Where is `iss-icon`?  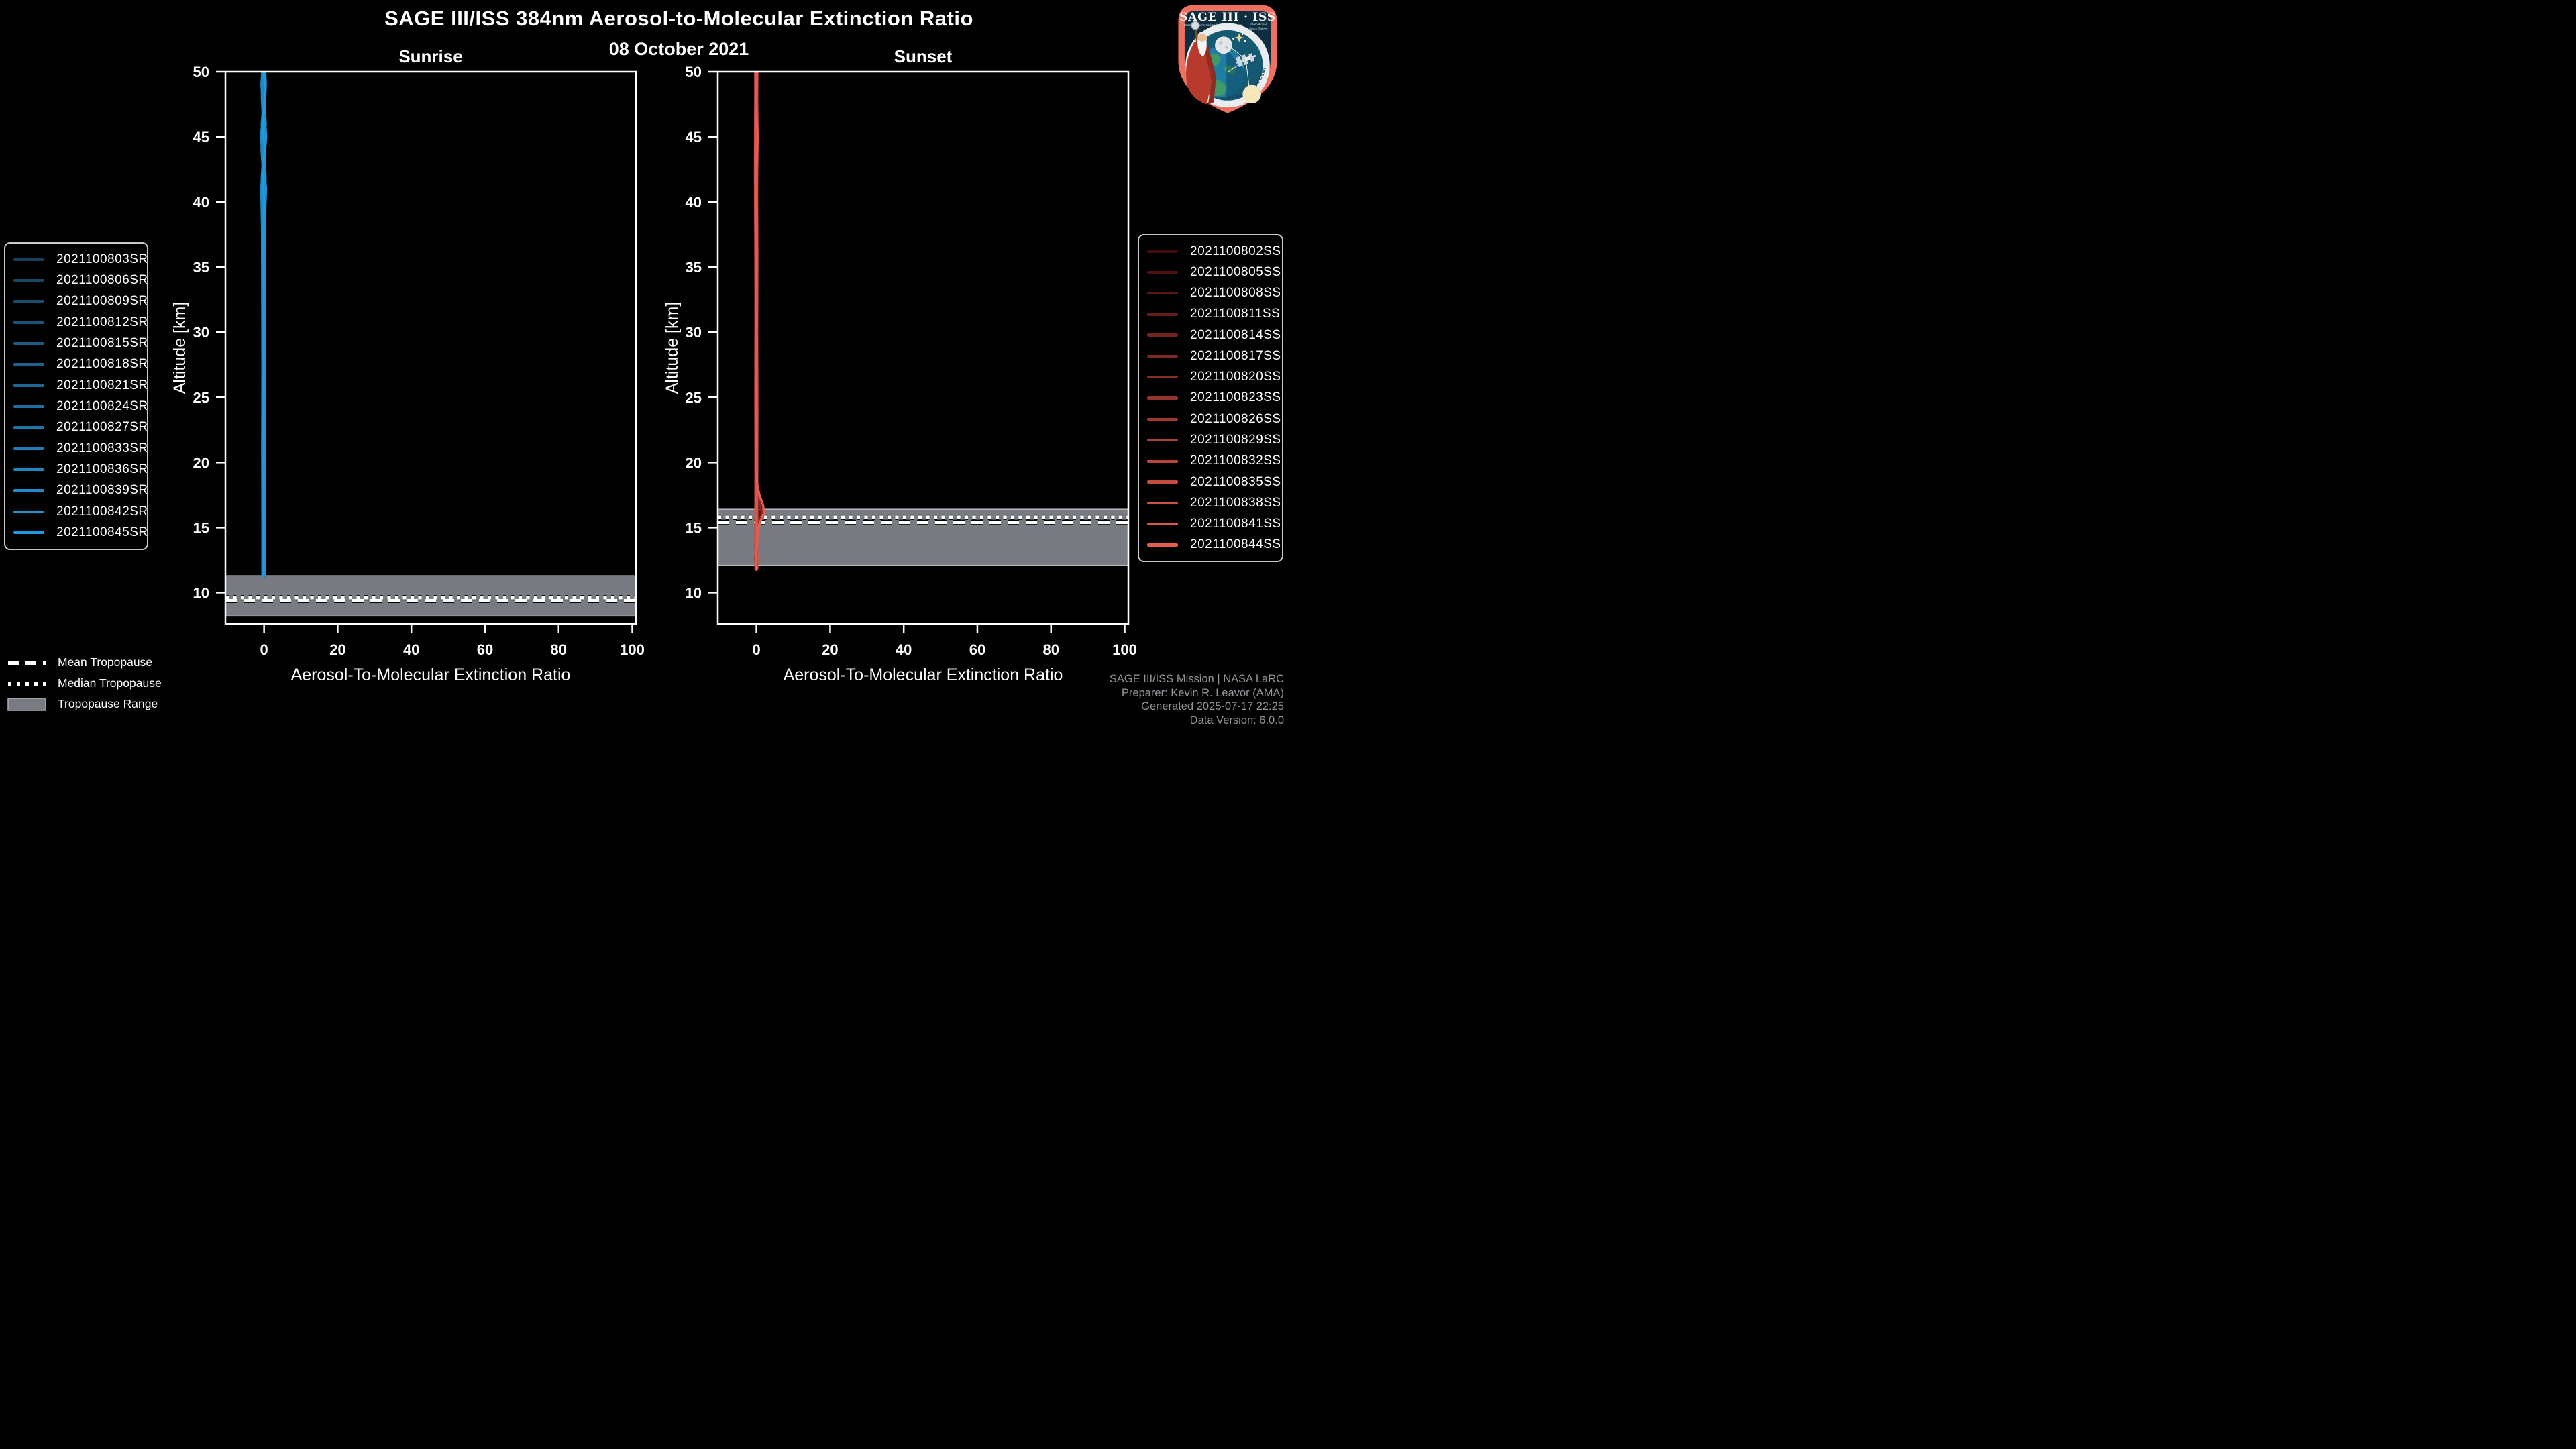 iss-icon is located at coordinates (1245, 60).